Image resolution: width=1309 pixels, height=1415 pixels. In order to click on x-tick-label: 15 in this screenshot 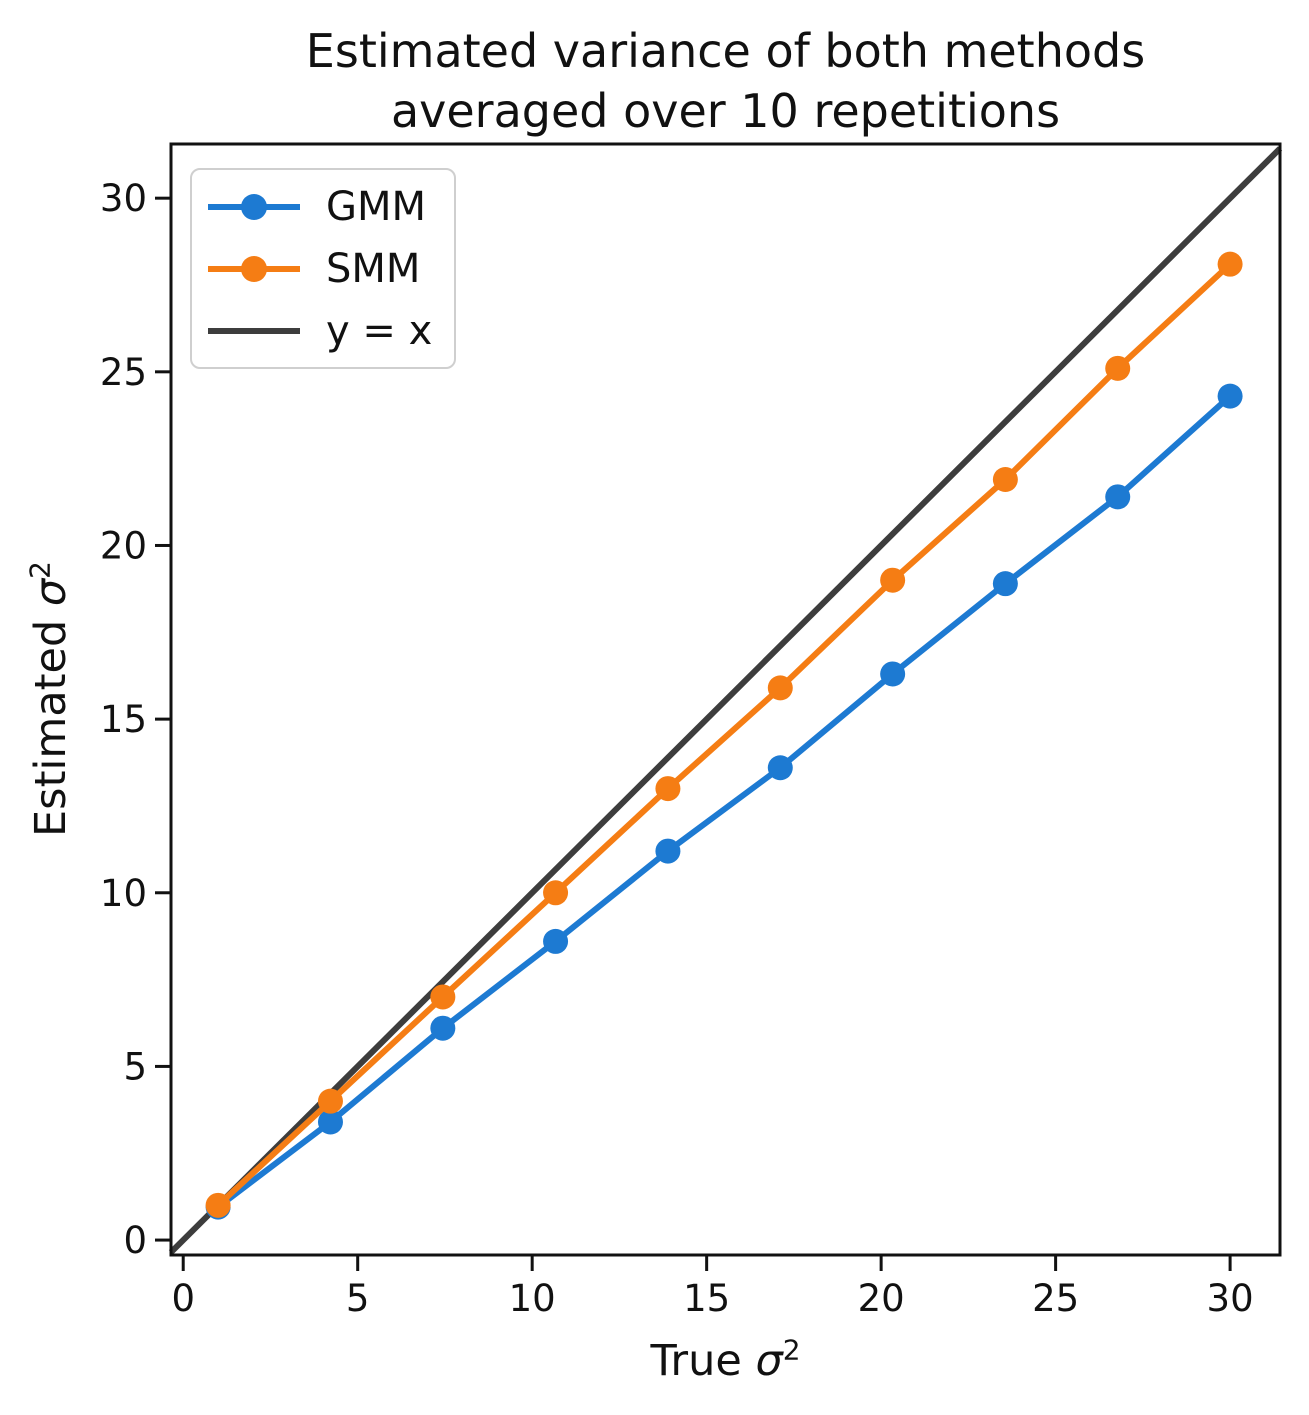, I will do `click(706, 1298)`.